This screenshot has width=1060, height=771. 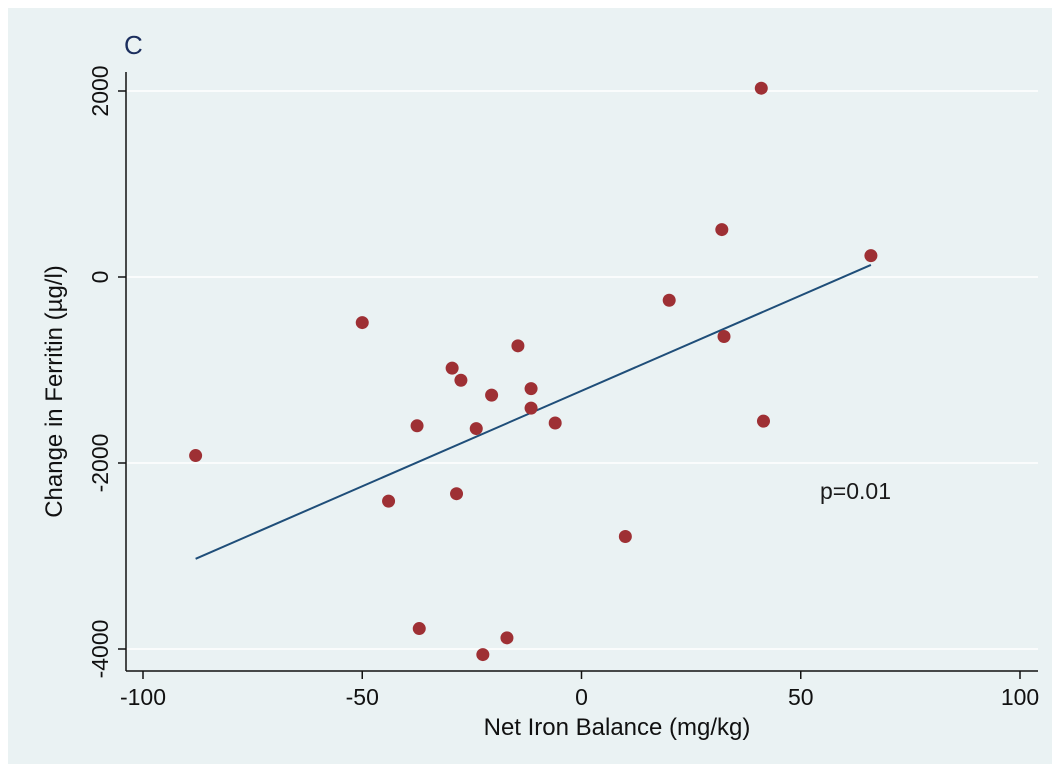 What do you see at coordinates (581, 697) in the screenshot?
I see `x-tick-label: 0` at bounding box center [581, 697].